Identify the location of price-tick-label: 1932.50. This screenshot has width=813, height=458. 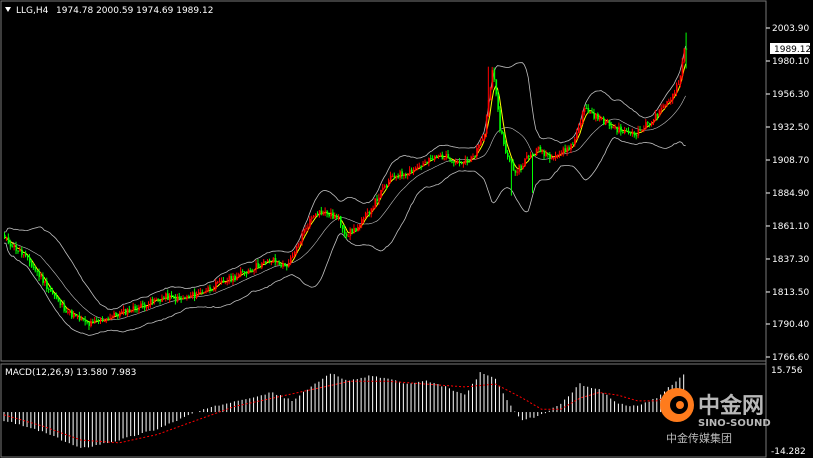
(790, 128).